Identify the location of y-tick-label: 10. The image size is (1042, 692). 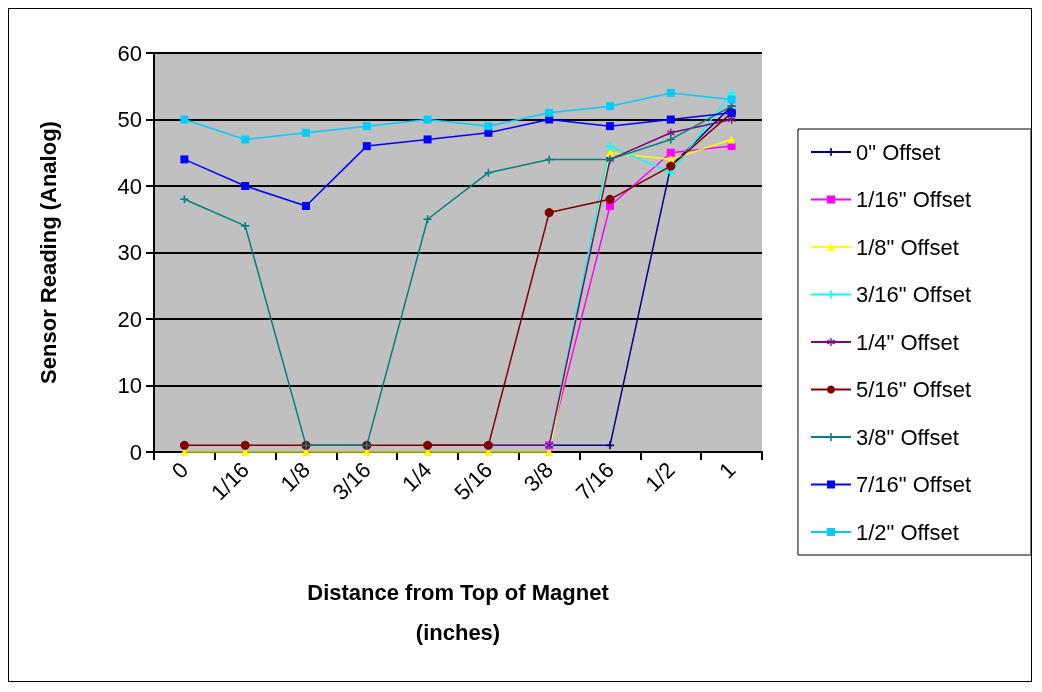
(129, 385).